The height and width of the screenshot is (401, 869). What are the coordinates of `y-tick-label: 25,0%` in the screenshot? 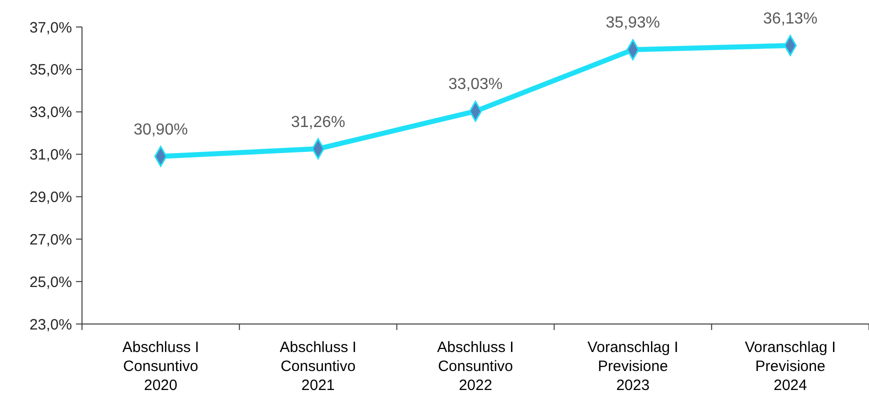 It's located at (50, 282).